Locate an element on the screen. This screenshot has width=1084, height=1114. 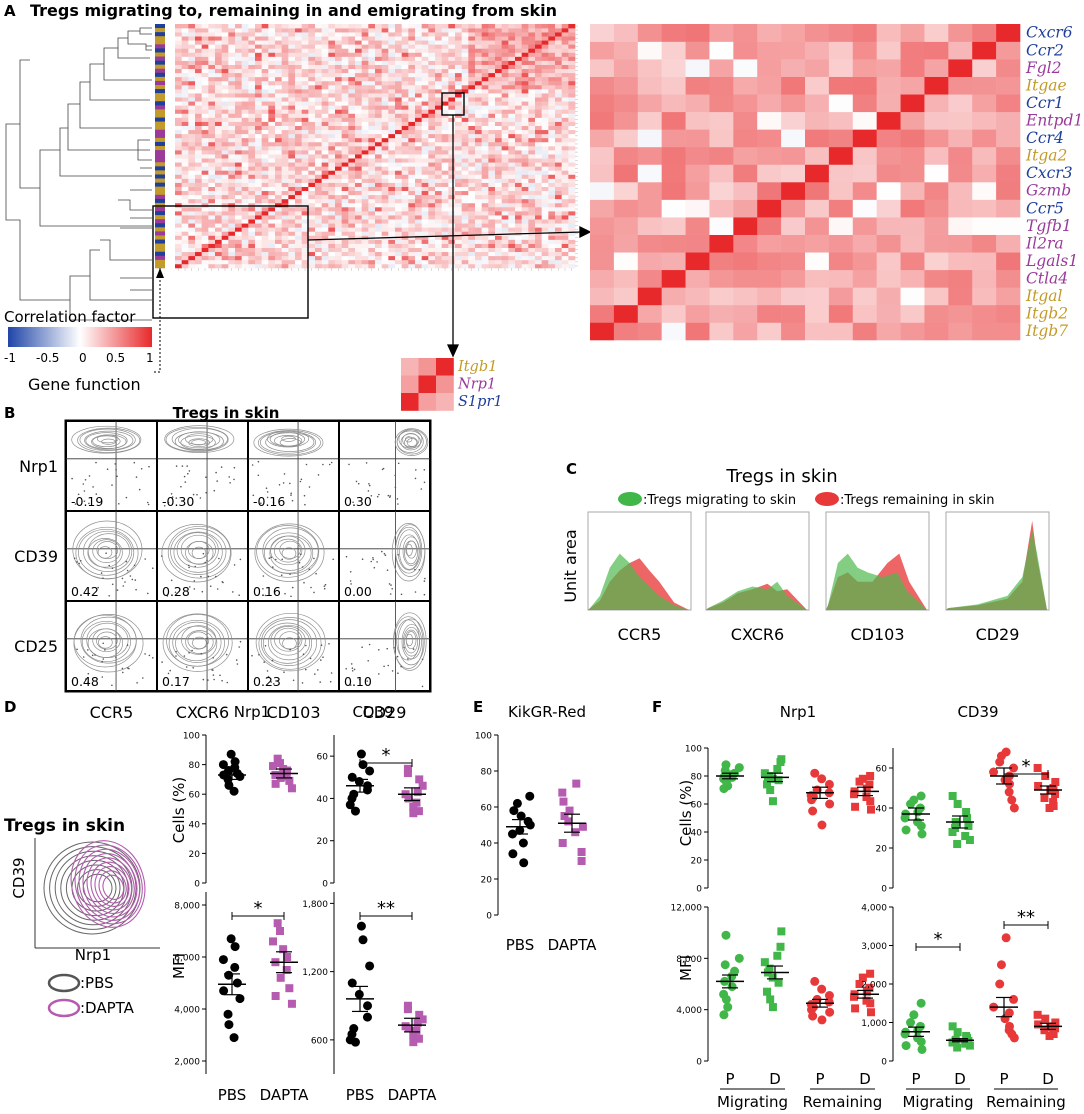
data-point is located at coordinates (280, 977).